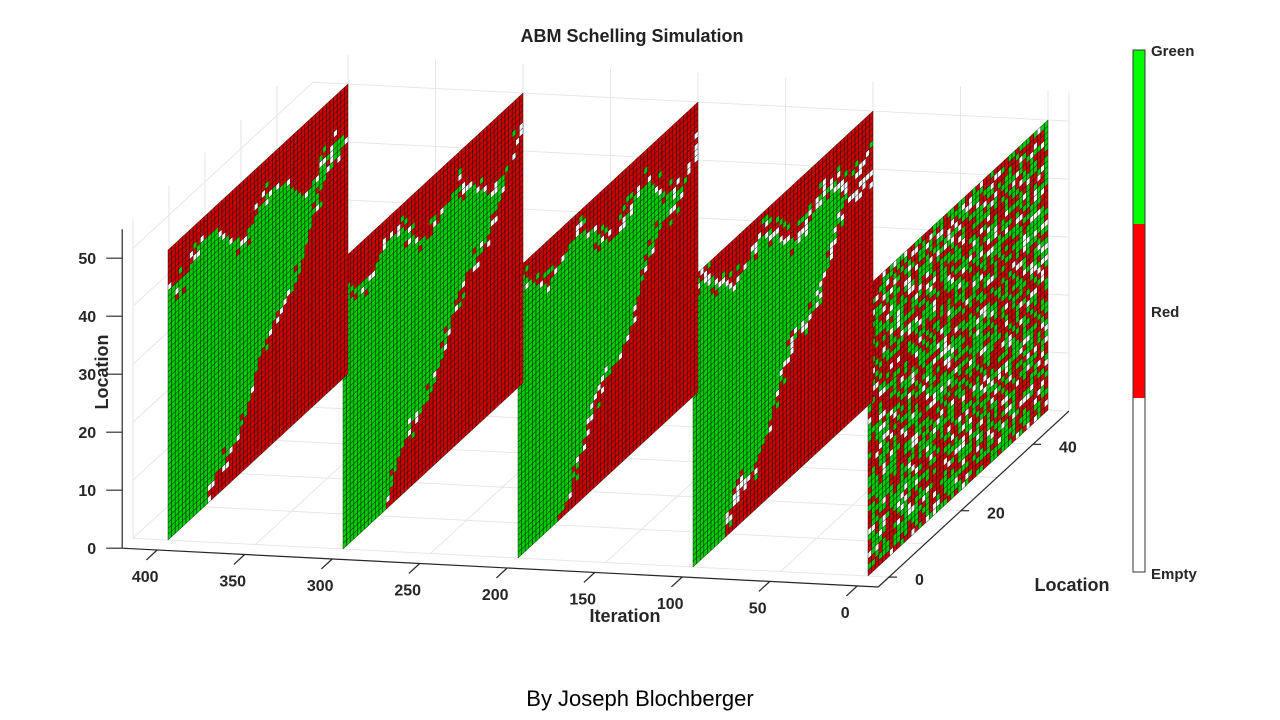 This screenshot has height=720, width=1280. What do you see at coordinates (500, 567) in the screenshot?
I see `x-axis-line` at bounding box center [500, 567].